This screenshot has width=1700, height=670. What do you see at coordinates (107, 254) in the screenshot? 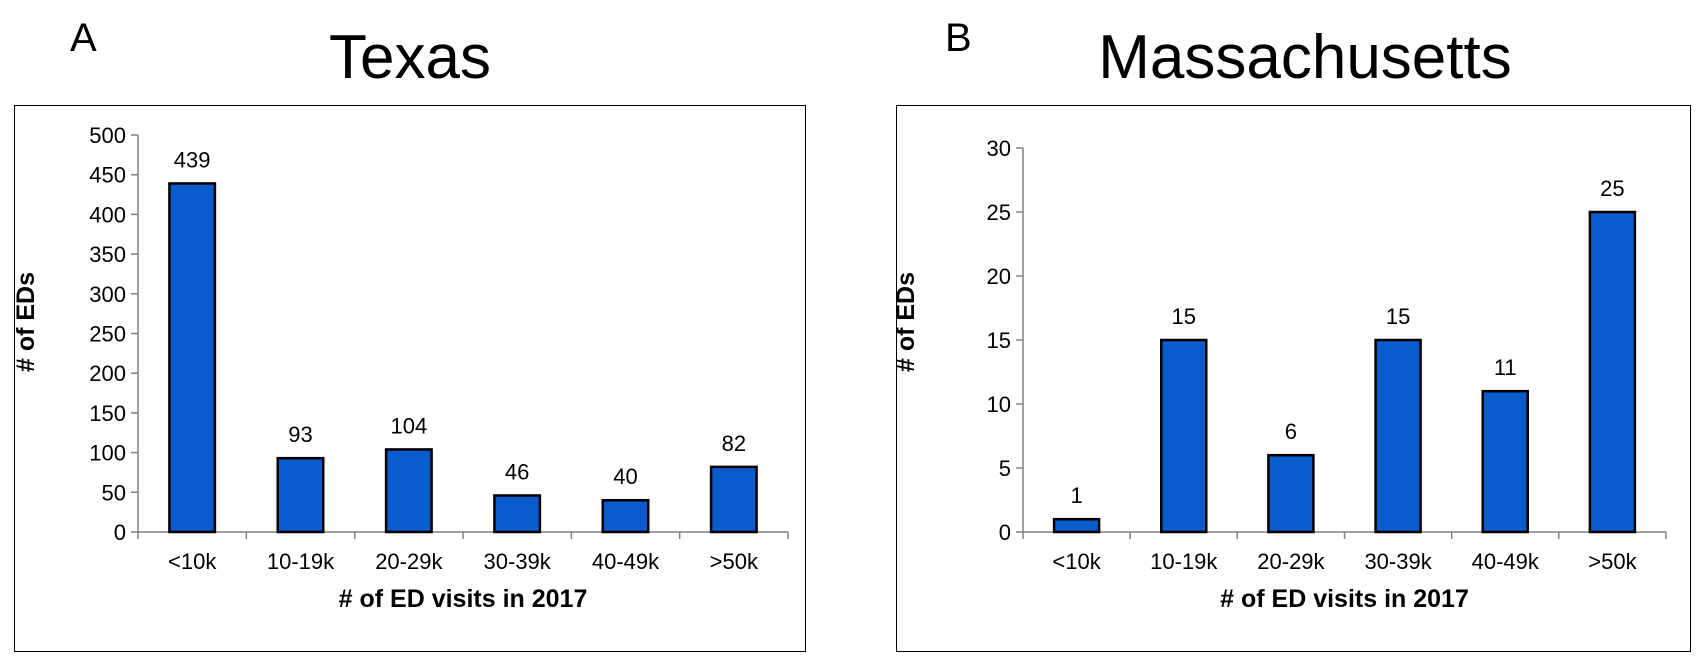
I see `y-tick-label-texas: 350` at bounding box center [107, 254].